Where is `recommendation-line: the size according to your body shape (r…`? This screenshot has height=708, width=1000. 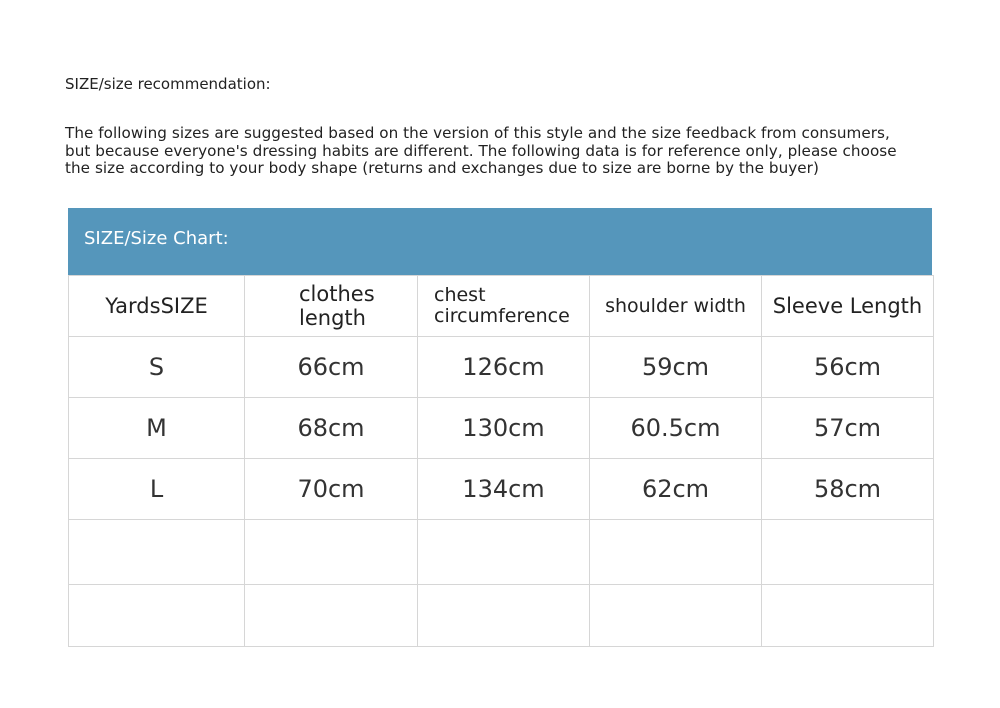 recommendation-line: the size according to your body shape (r… is located at coordinates (442, 168).